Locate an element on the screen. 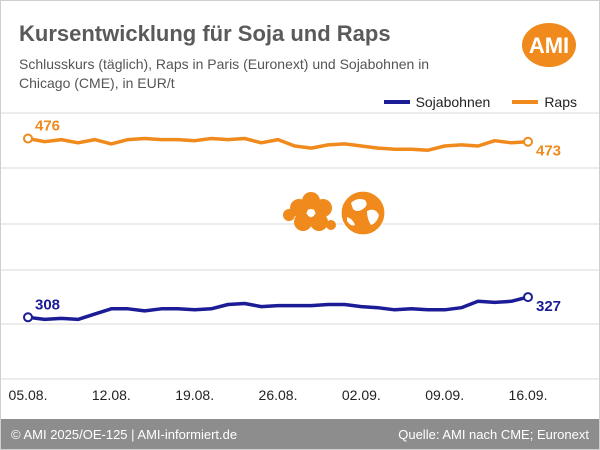 This screenshot has height=450, width=600. legend-swatch-soy is located at coordinates (396, 102).